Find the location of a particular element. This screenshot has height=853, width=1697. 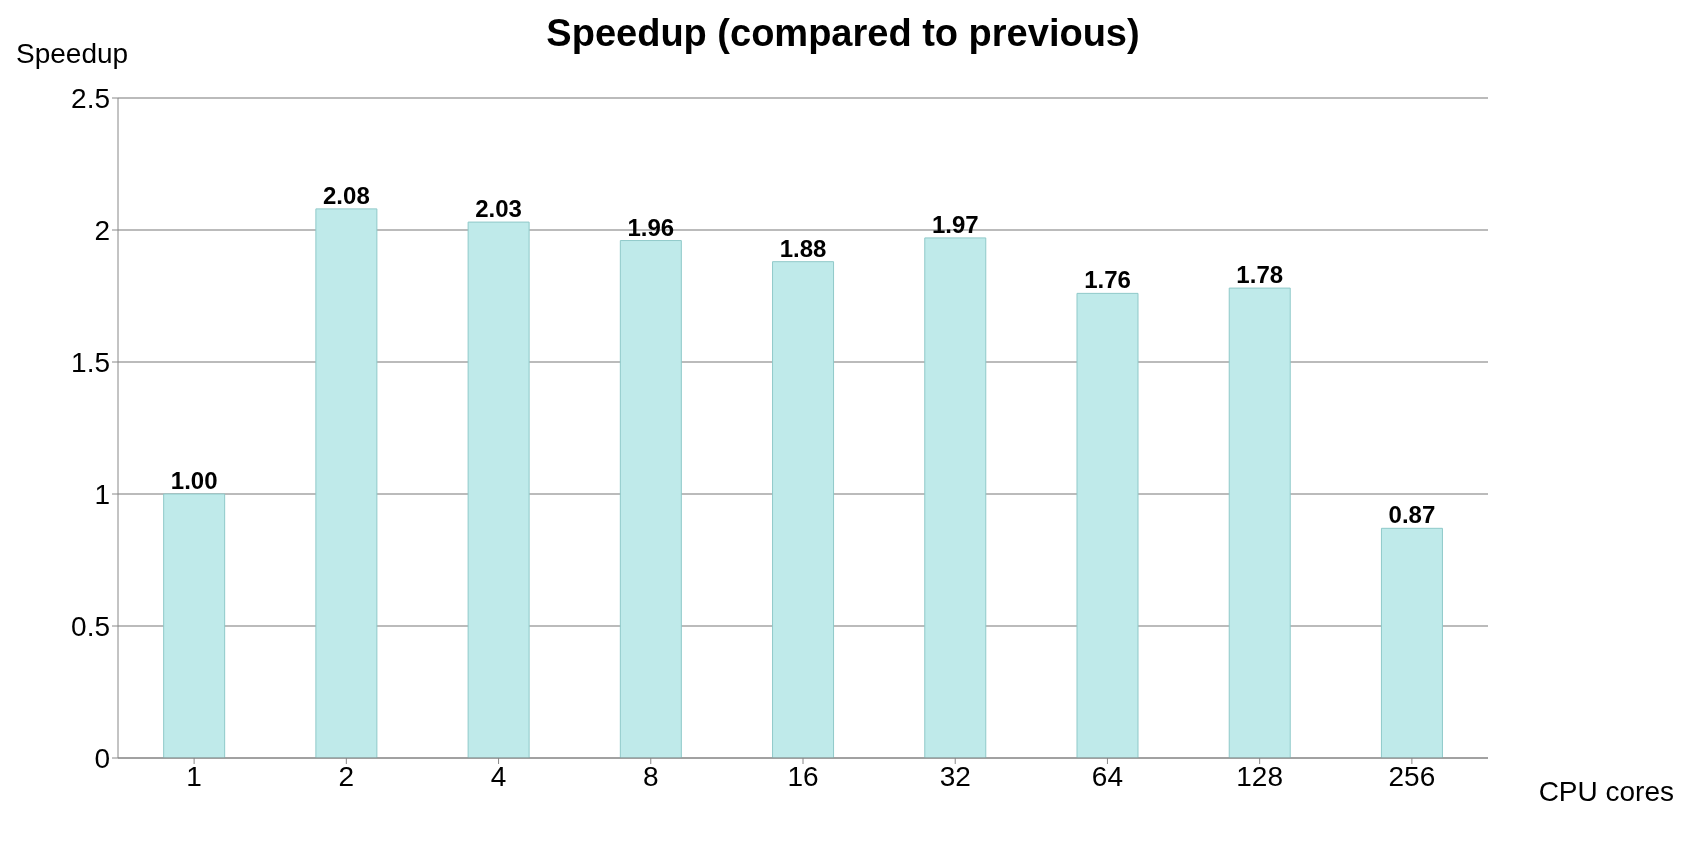

x-tick-label: 1 is located at coordinates (194, 776).